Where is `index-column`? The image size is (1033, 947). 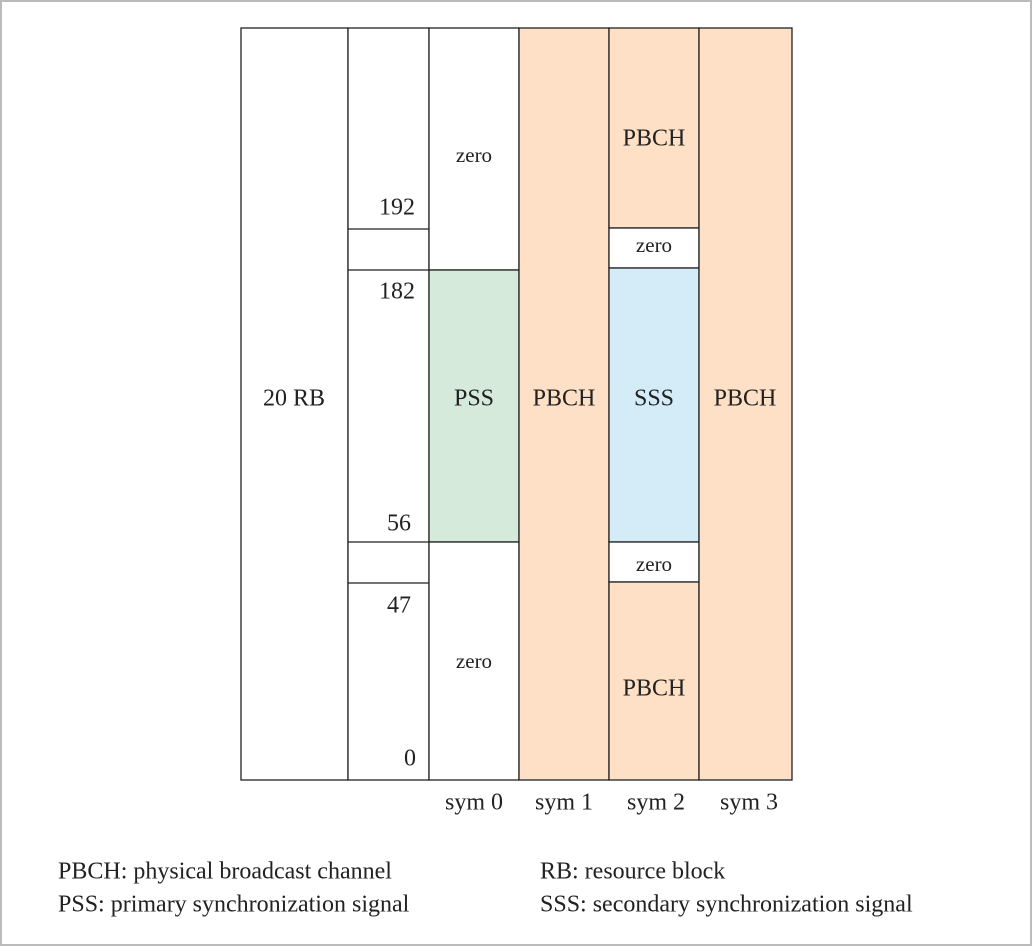 index-column is located at coordinates (388, 404).